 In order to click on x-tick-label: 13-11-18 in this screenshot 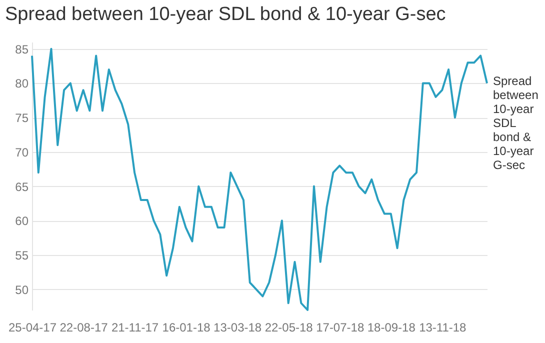, I will do `click(443, 327)`.